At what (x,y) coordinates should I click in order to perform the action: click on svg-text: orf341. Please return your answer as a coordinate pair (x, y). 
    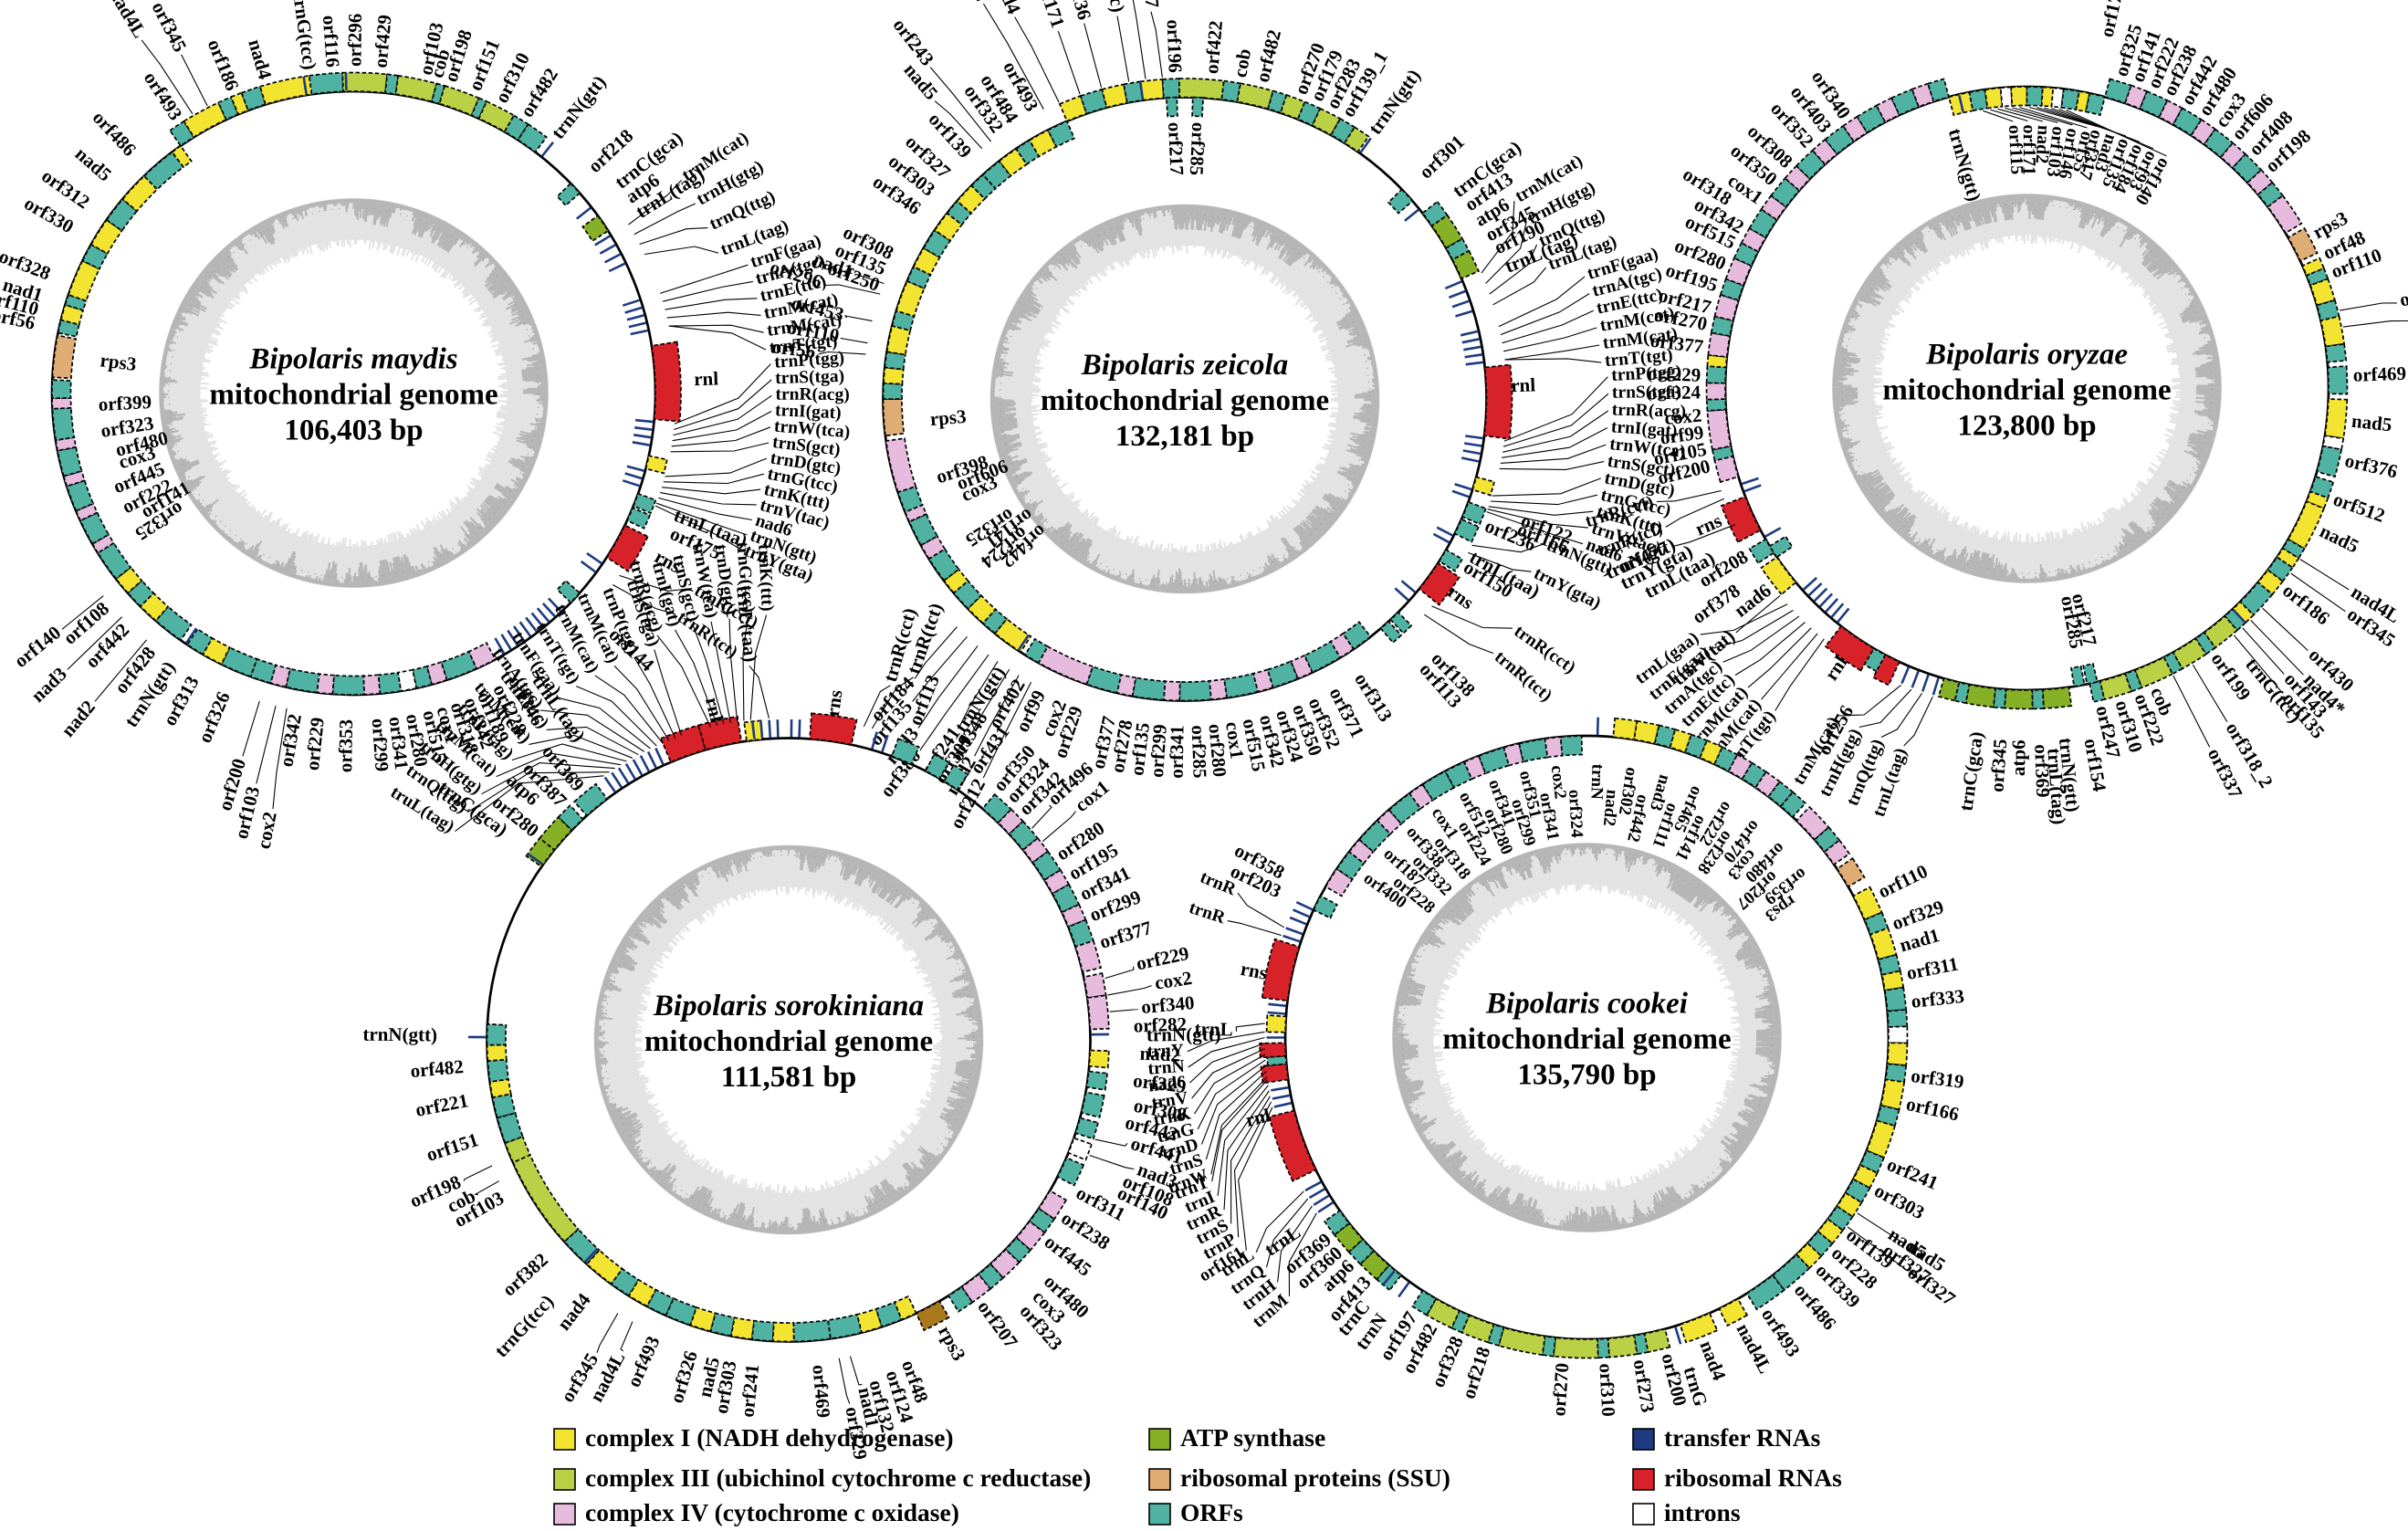
    Looking at the image, I should click on (1177, 752).